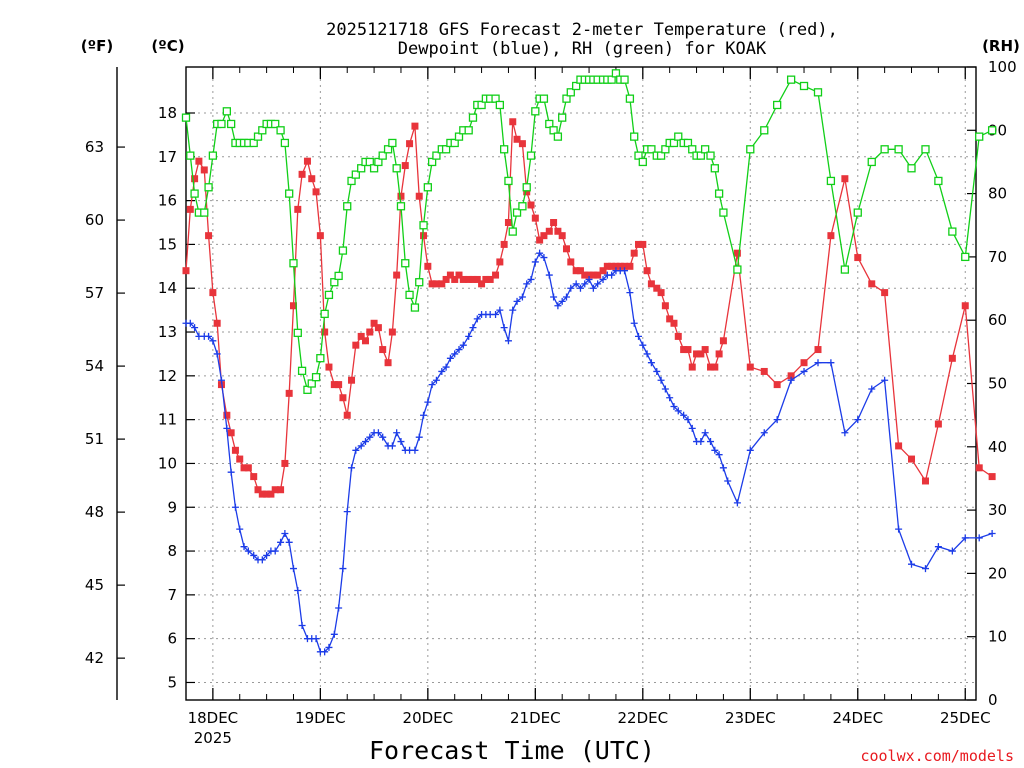  Describe the element at coordinates (428, 718) in the screenshot. I see `x-tick-label-20DEC: 20DEC` at that location.